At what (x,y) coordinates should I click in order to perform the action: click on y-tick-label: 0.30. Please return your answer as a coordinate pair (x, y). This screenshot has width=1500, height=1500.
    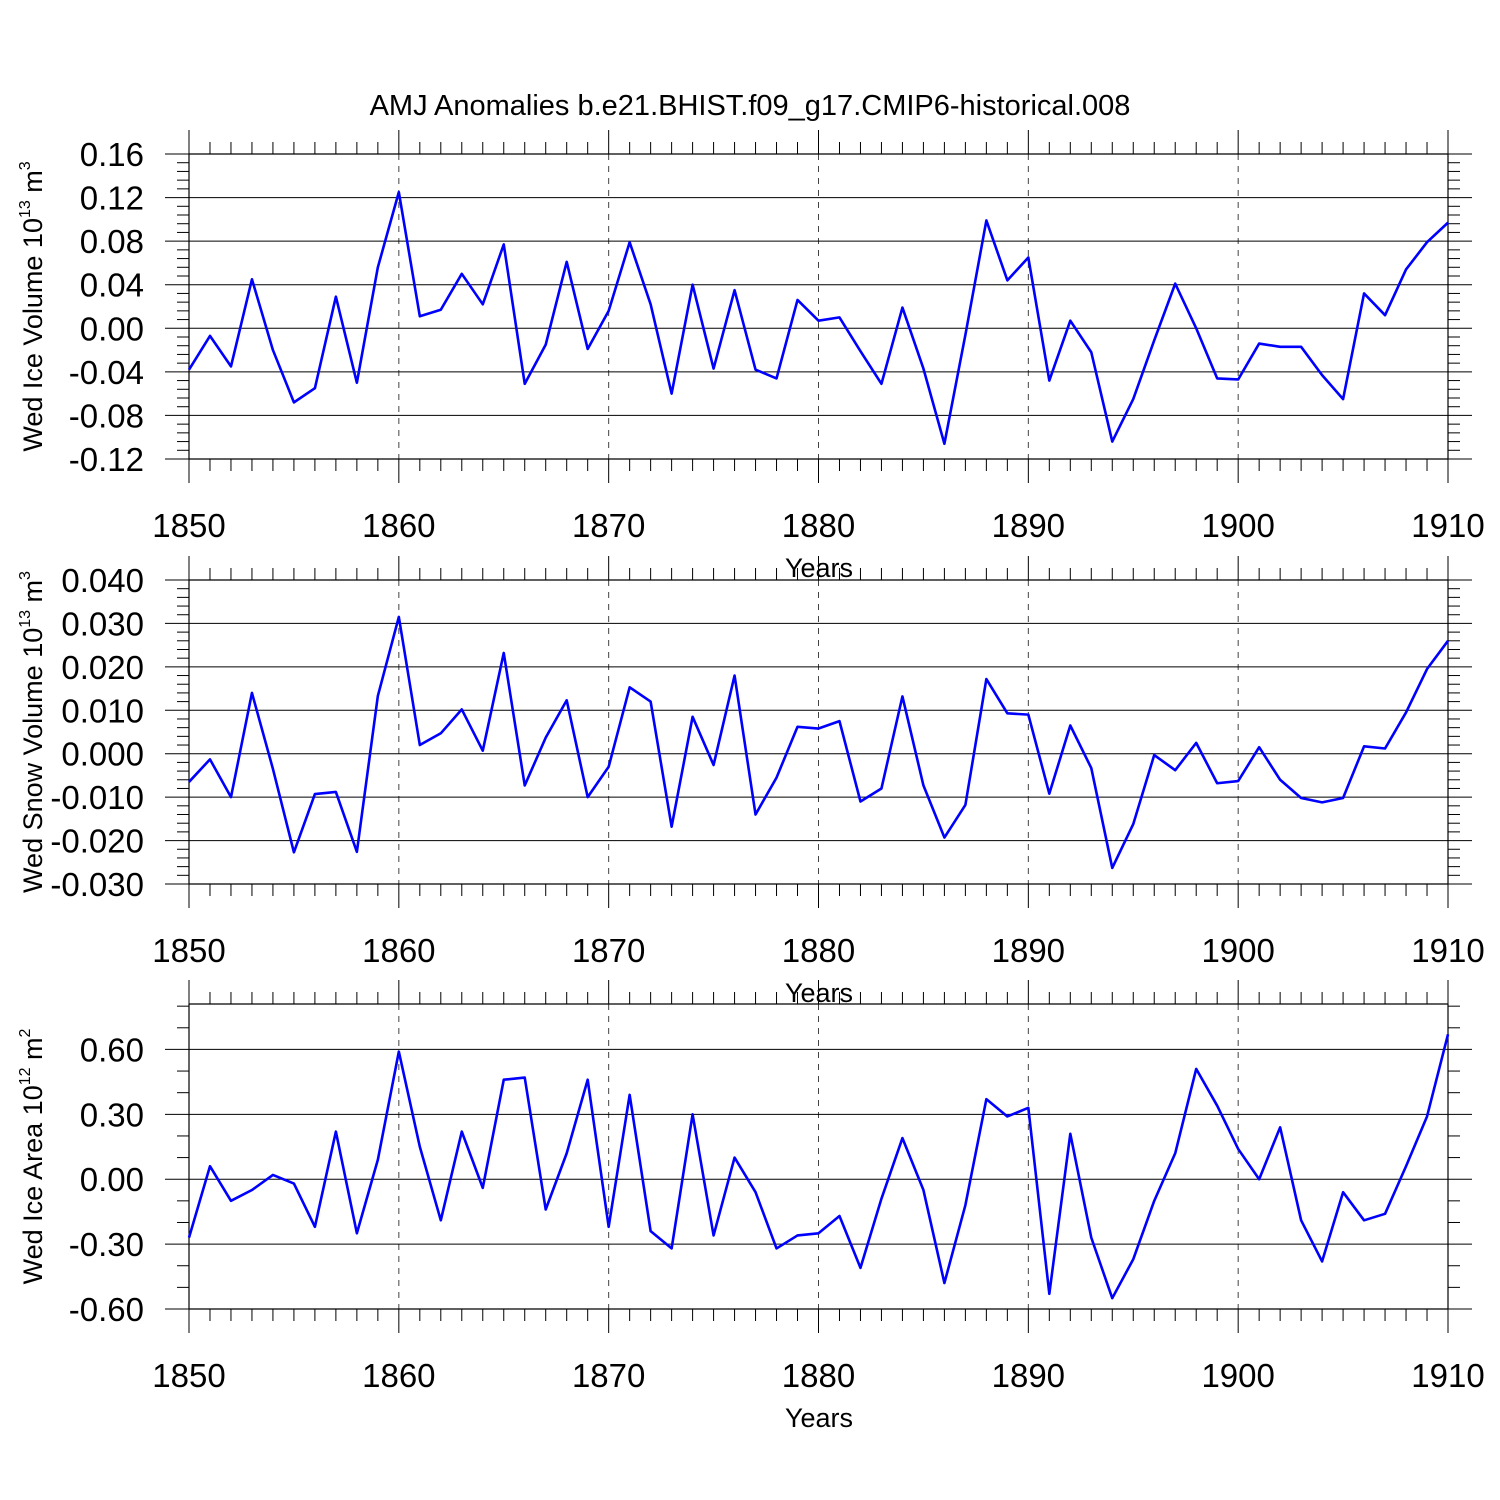
    Looking at the image, I should click on (112, 1114).